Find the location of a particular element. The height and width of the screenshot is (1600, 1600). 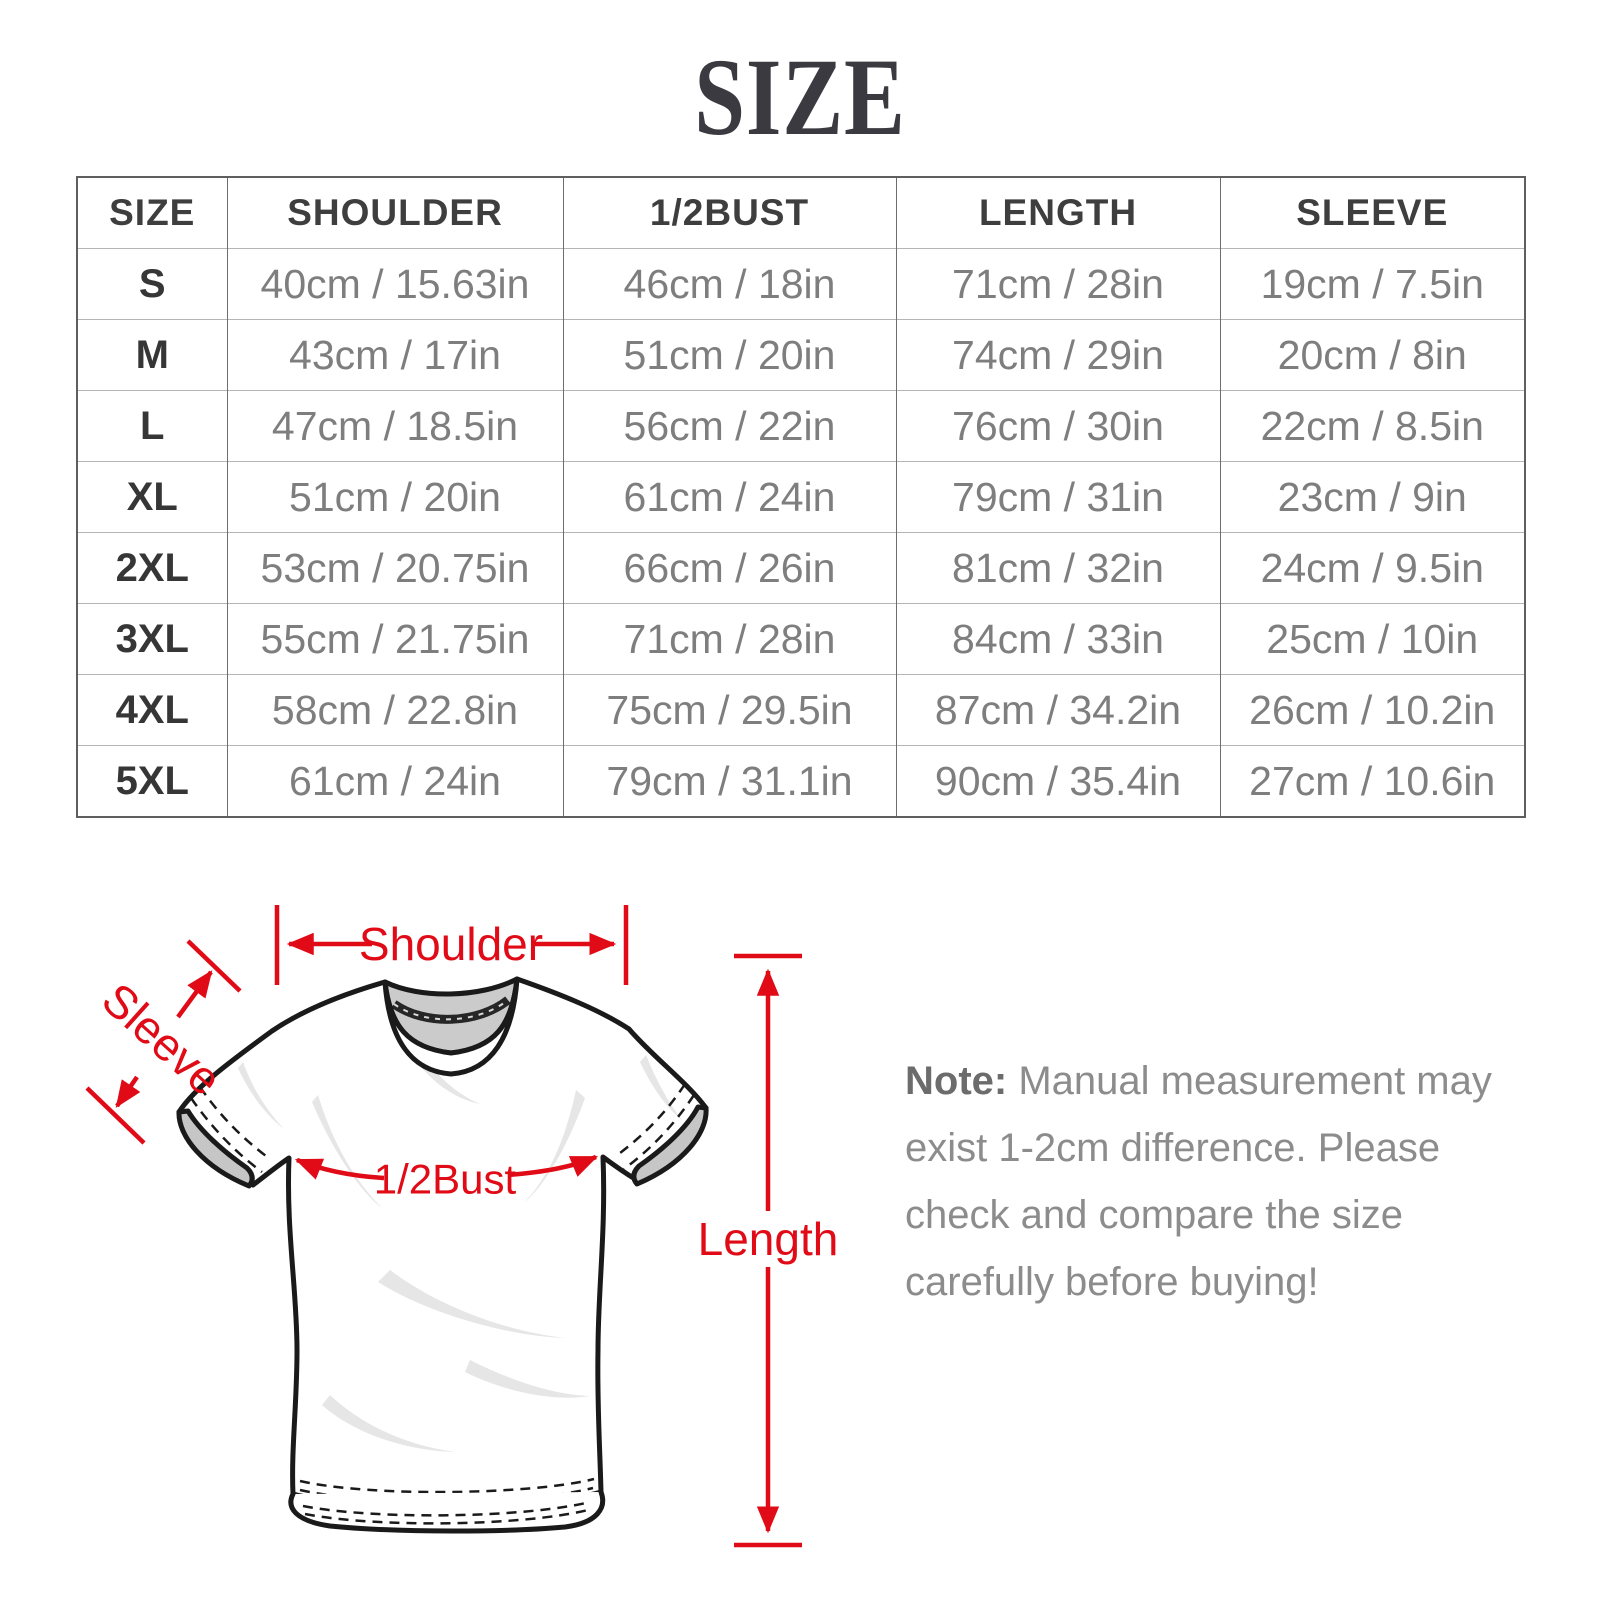

cell-size: M is located at coordinates (152, 355).